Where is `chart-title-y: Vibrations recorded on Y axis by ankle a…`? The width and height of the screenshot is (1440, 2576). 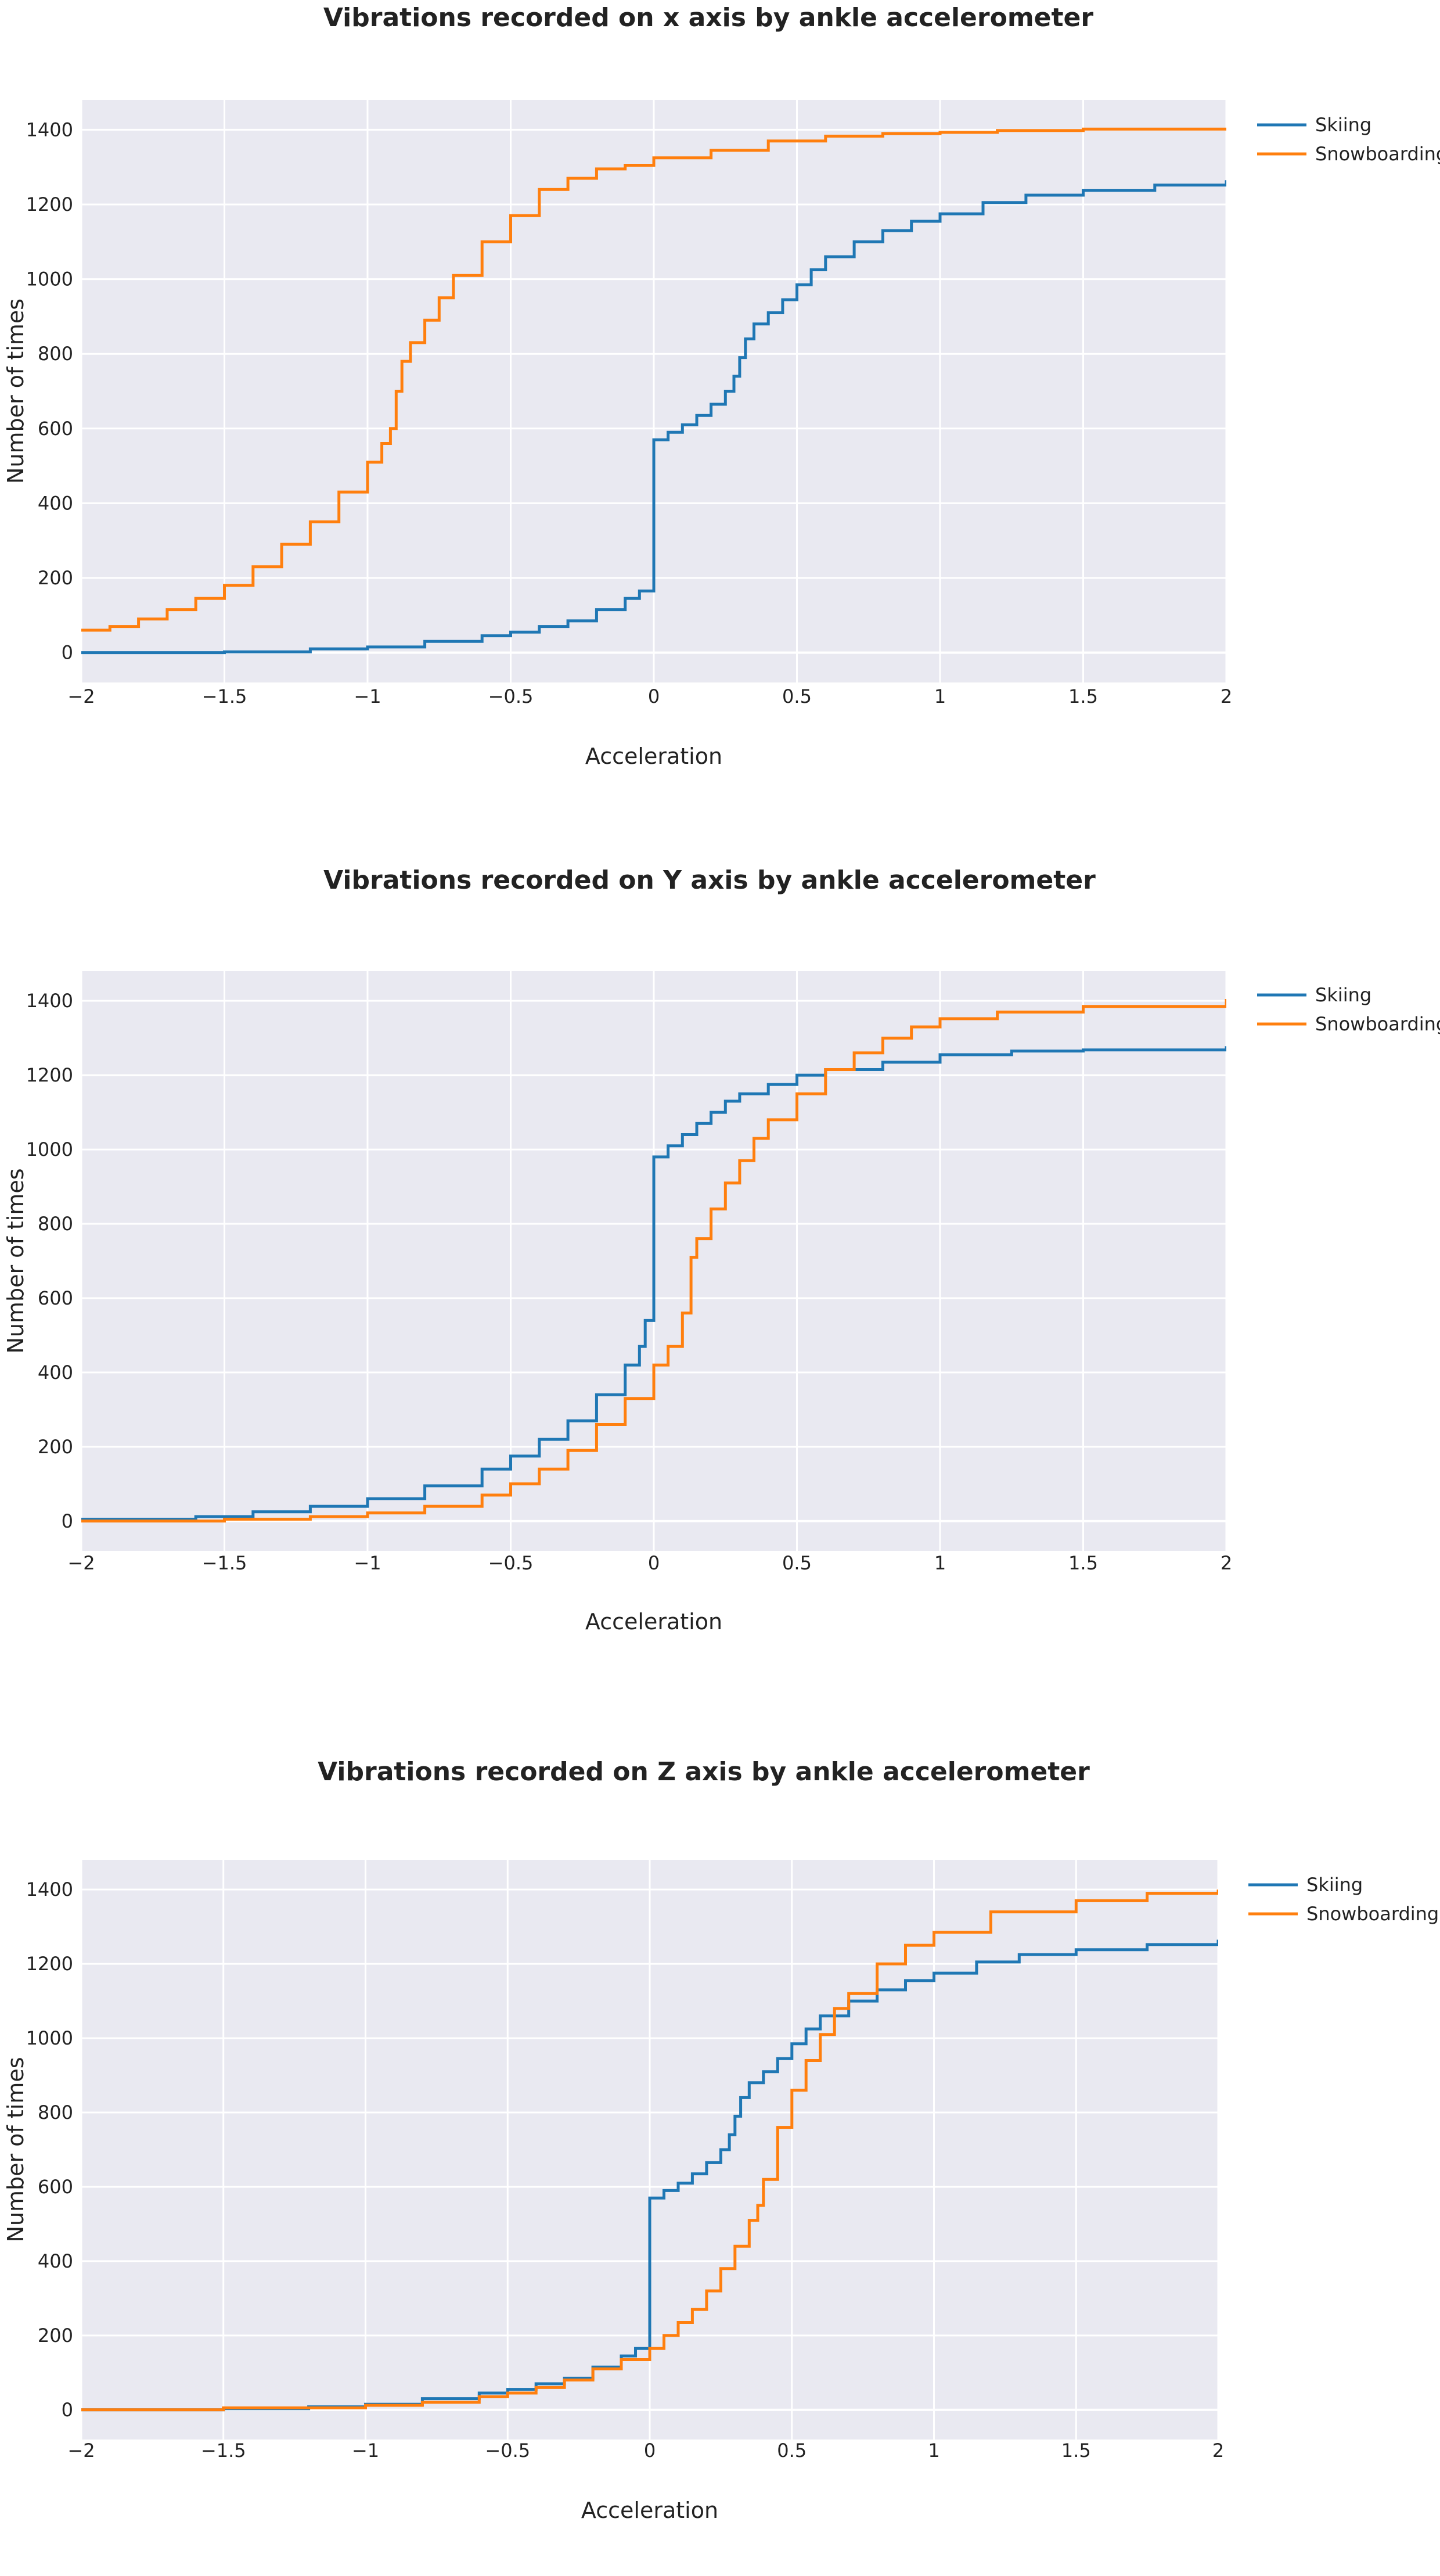
chart-title-y: Vibrations recorded on Y axis by ankle a… is located at coordinates (710, 880).